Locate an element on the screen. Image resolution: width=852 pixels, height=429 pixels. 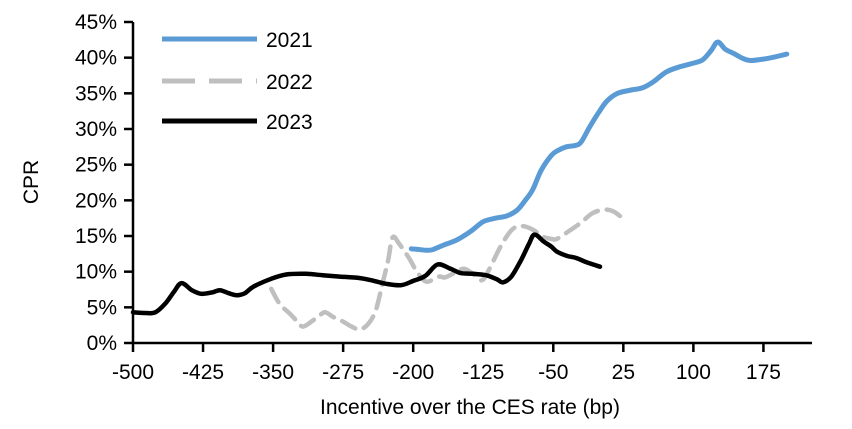
y-tick-label: 35% is located at coordinates (96, 93).